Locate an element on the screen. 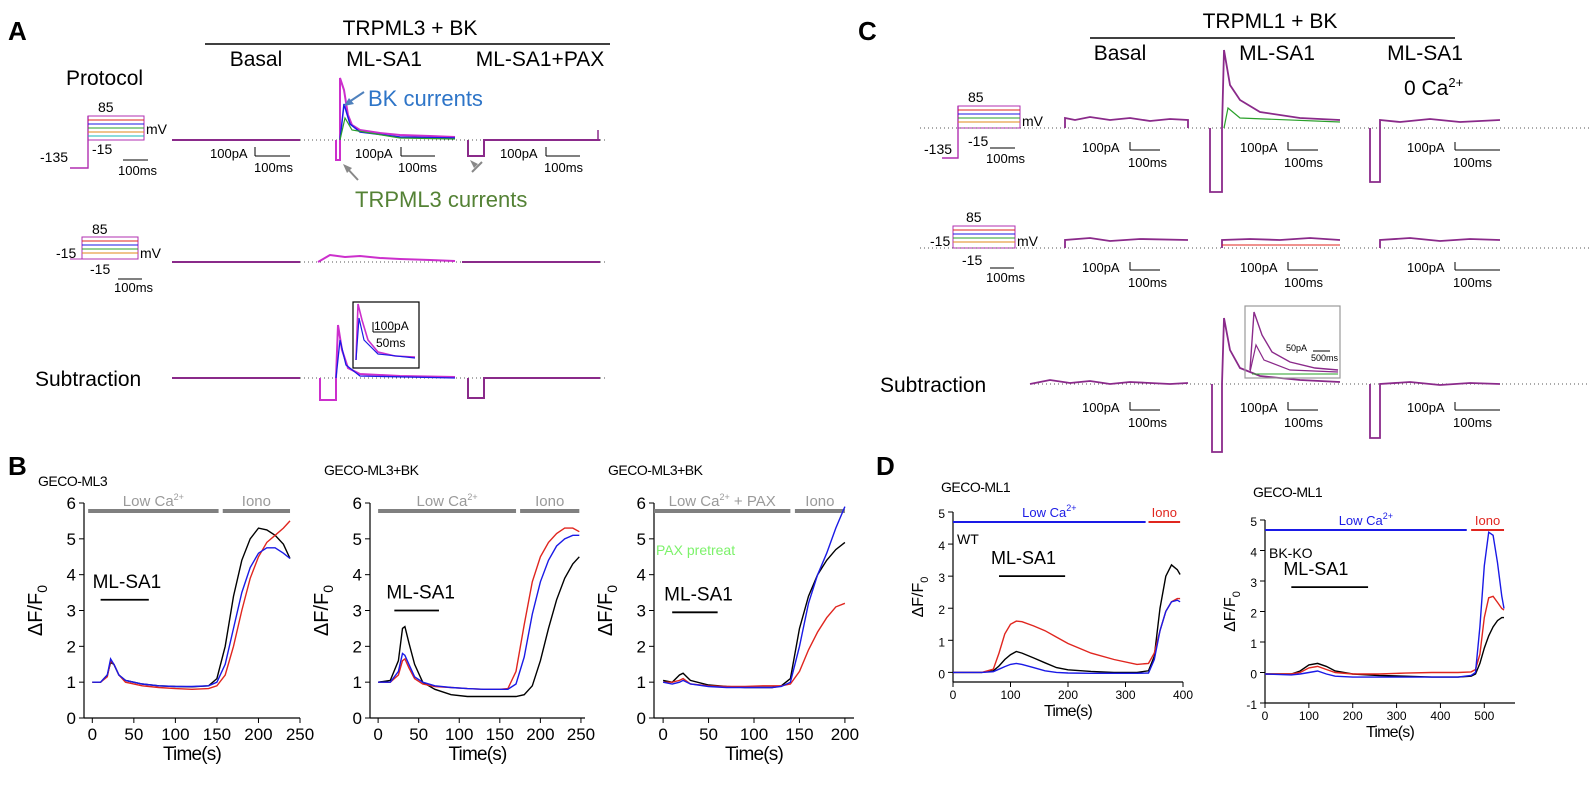  trpml3-currents-annotation: TRPML3 currents is located at coordinates (441, 199).